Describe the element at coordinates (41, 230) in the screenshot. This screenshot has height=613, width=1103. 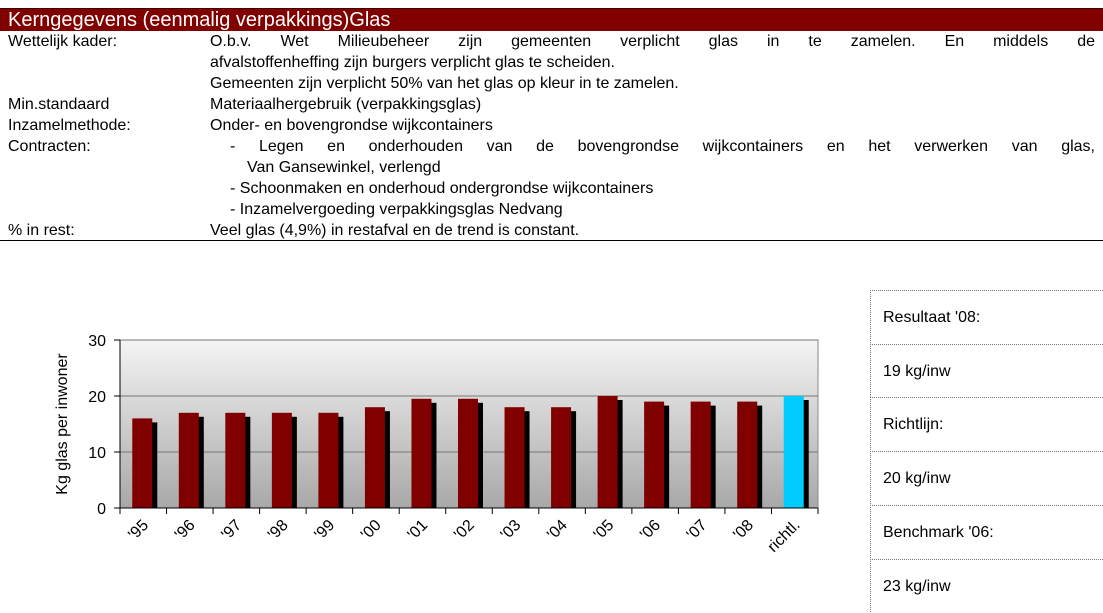
I see `row-label: % in rest:` at that location.